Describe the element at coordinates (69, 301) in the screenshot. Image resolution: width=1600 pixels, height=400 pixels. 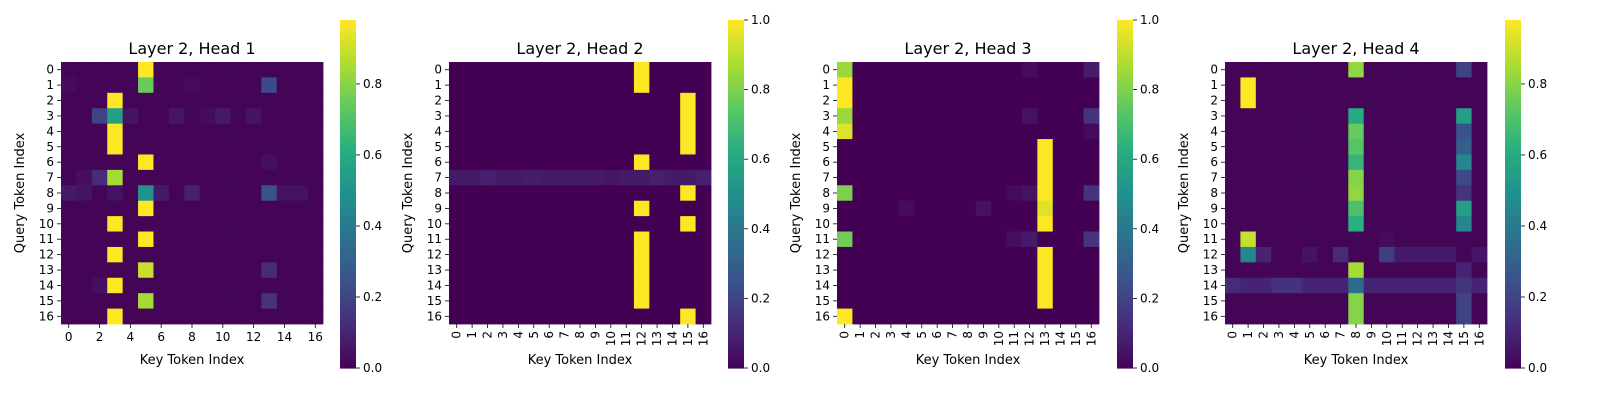
I see `heatmap-cell-r15-c0` at that location.